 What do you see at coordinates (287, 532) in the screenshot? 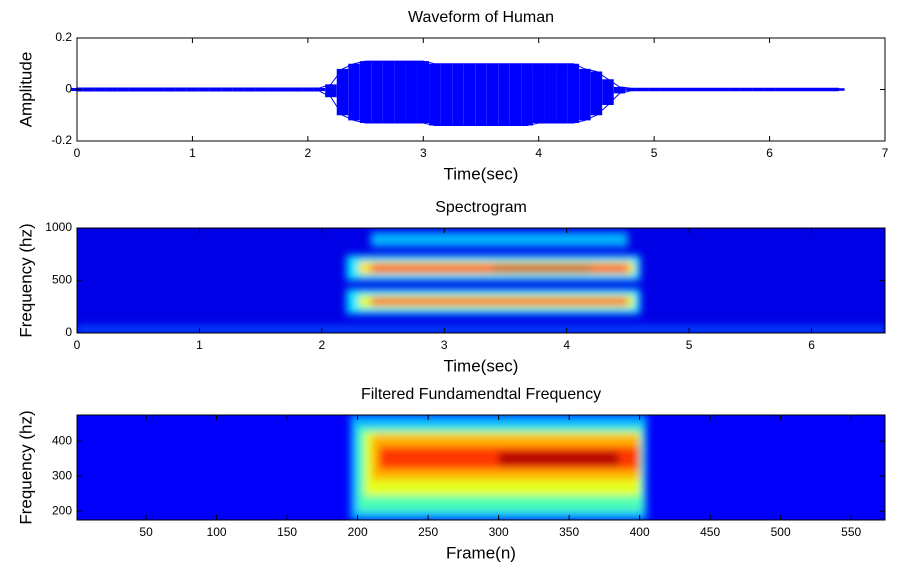
I see `x-tick-label: 150` at bounding box center [287, 532].